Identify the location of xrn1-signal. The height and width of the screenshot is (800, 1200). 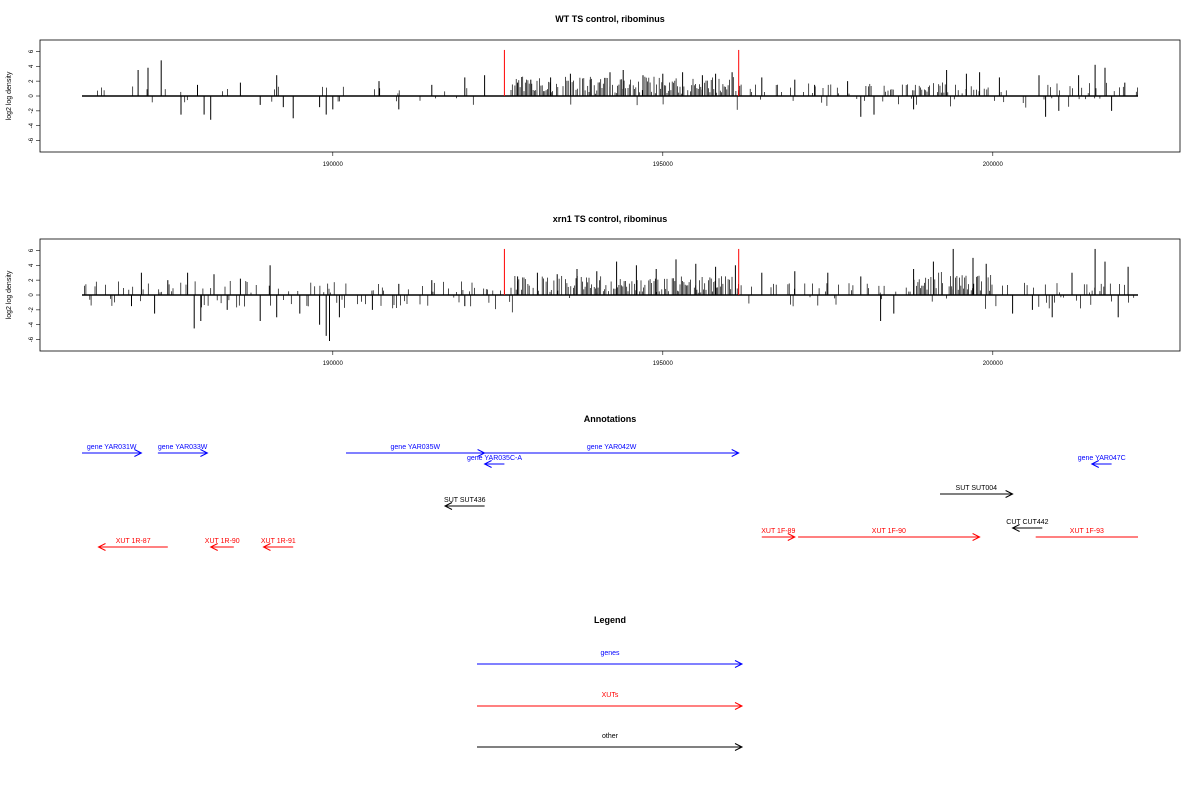
(610, 295).